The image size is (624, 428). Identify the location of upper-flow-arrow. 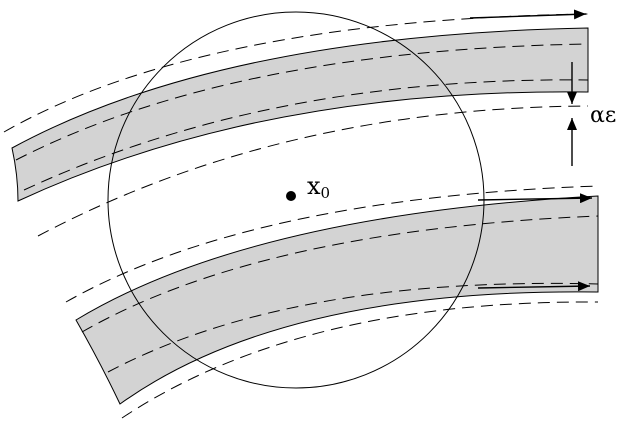
(528, 14).